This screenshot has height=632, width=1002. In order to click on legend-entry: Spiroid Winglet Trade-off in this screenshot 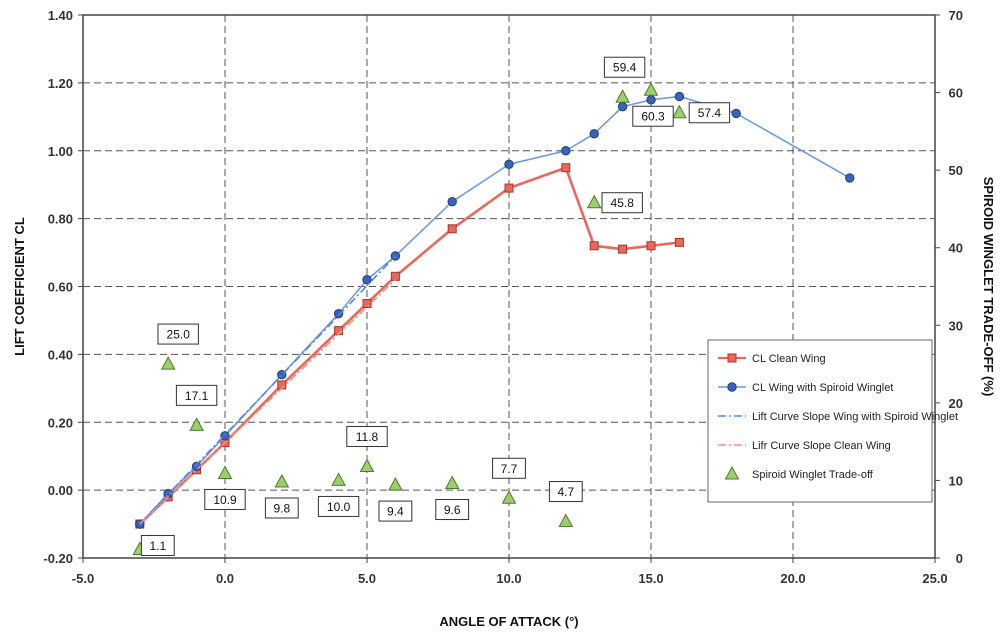, I will do `click(799, 473)`.